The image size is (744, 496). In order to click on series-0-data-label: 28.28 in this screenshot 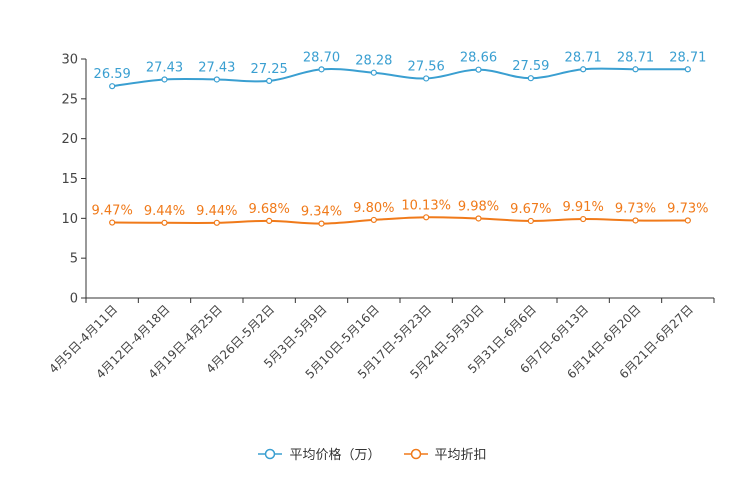, I will do `click(373, 61)`.